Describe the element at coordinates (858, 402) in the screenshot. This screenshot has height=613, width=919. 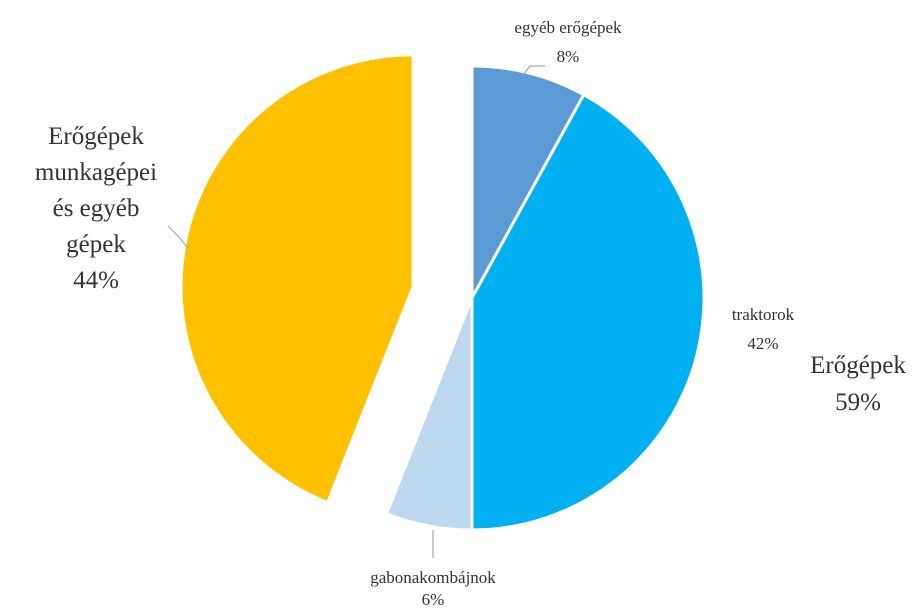
I see `group-value-erogepek: 59%` at that location.